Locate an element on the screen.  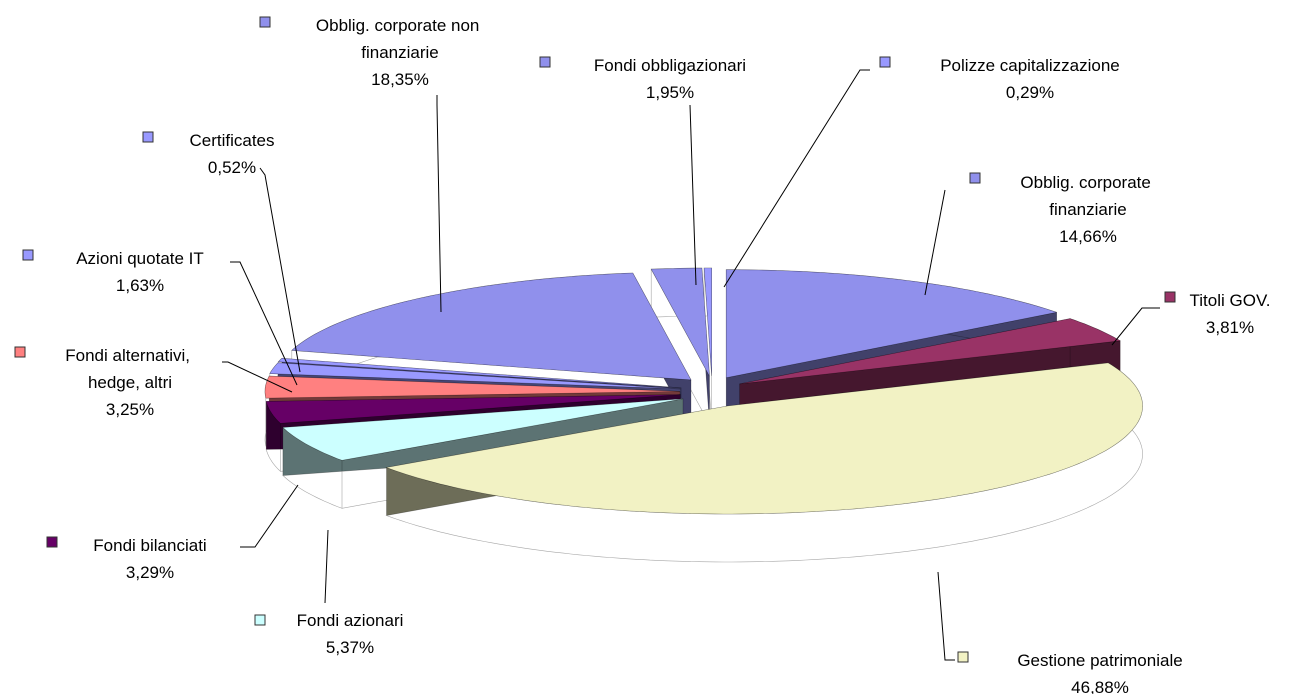
slice-label: Polizze capitalizzazione is located at coordinates (1030, 65).